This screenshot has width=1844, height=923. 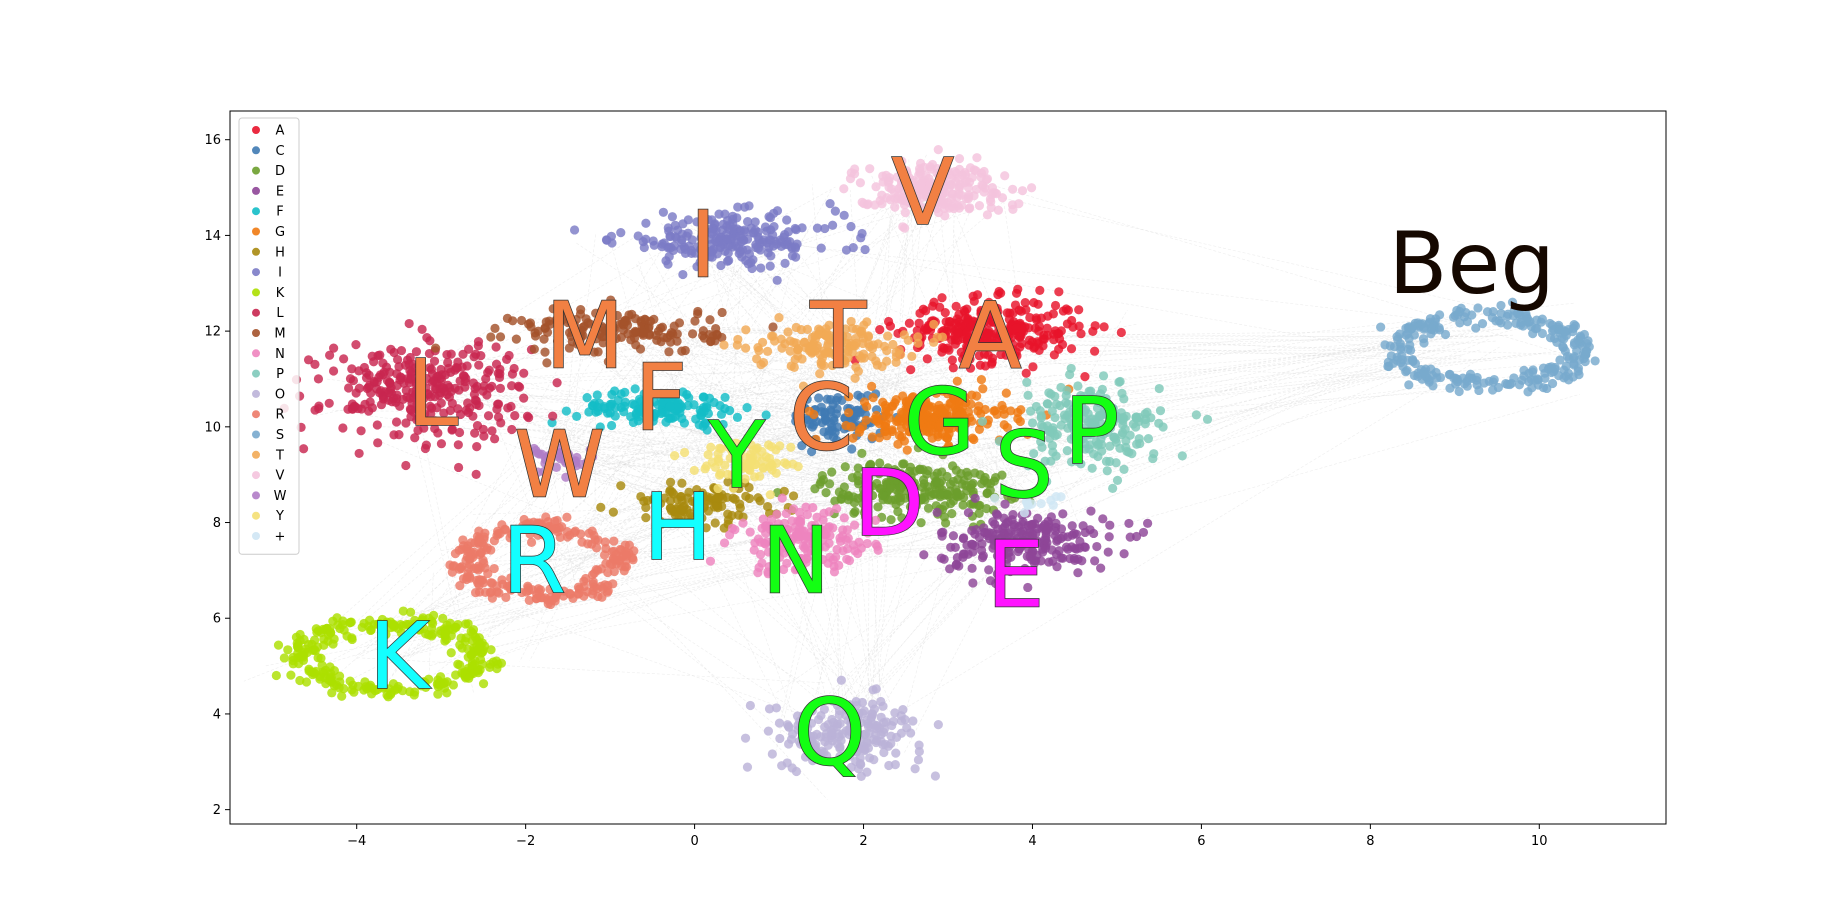 What do you see at coordinates (280, 496) in the screenshot?
I see `legend-label: W` at bounding box center [280, 496].